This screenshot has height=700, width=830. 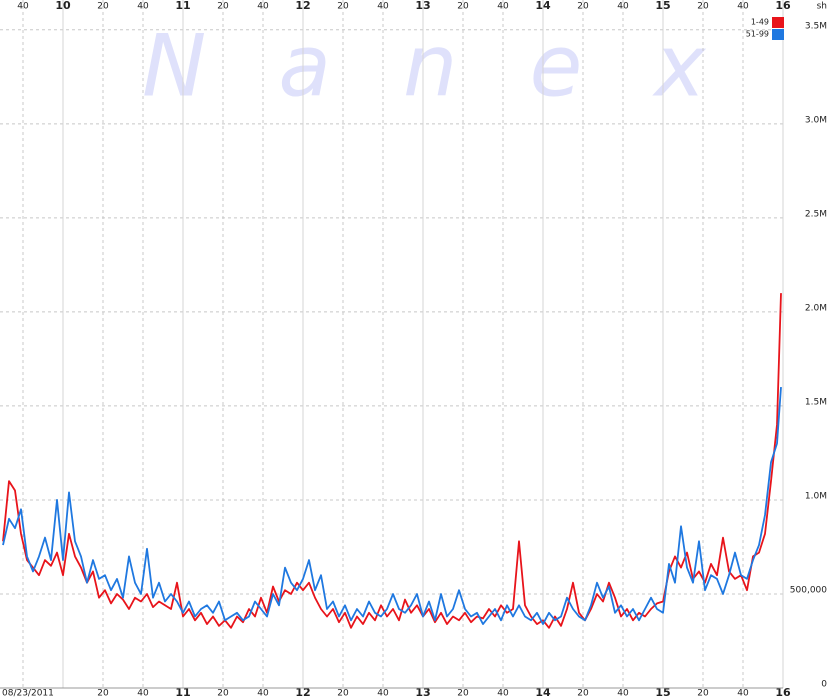 I want to click on legend-label: 1-49, so click(x=760, y=22).